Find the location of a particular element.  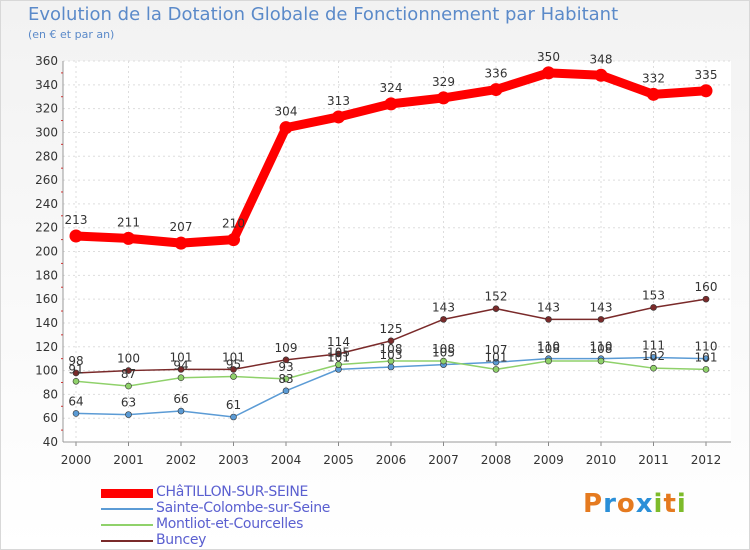

data-label: 94 is located at coordinates (180, 366).